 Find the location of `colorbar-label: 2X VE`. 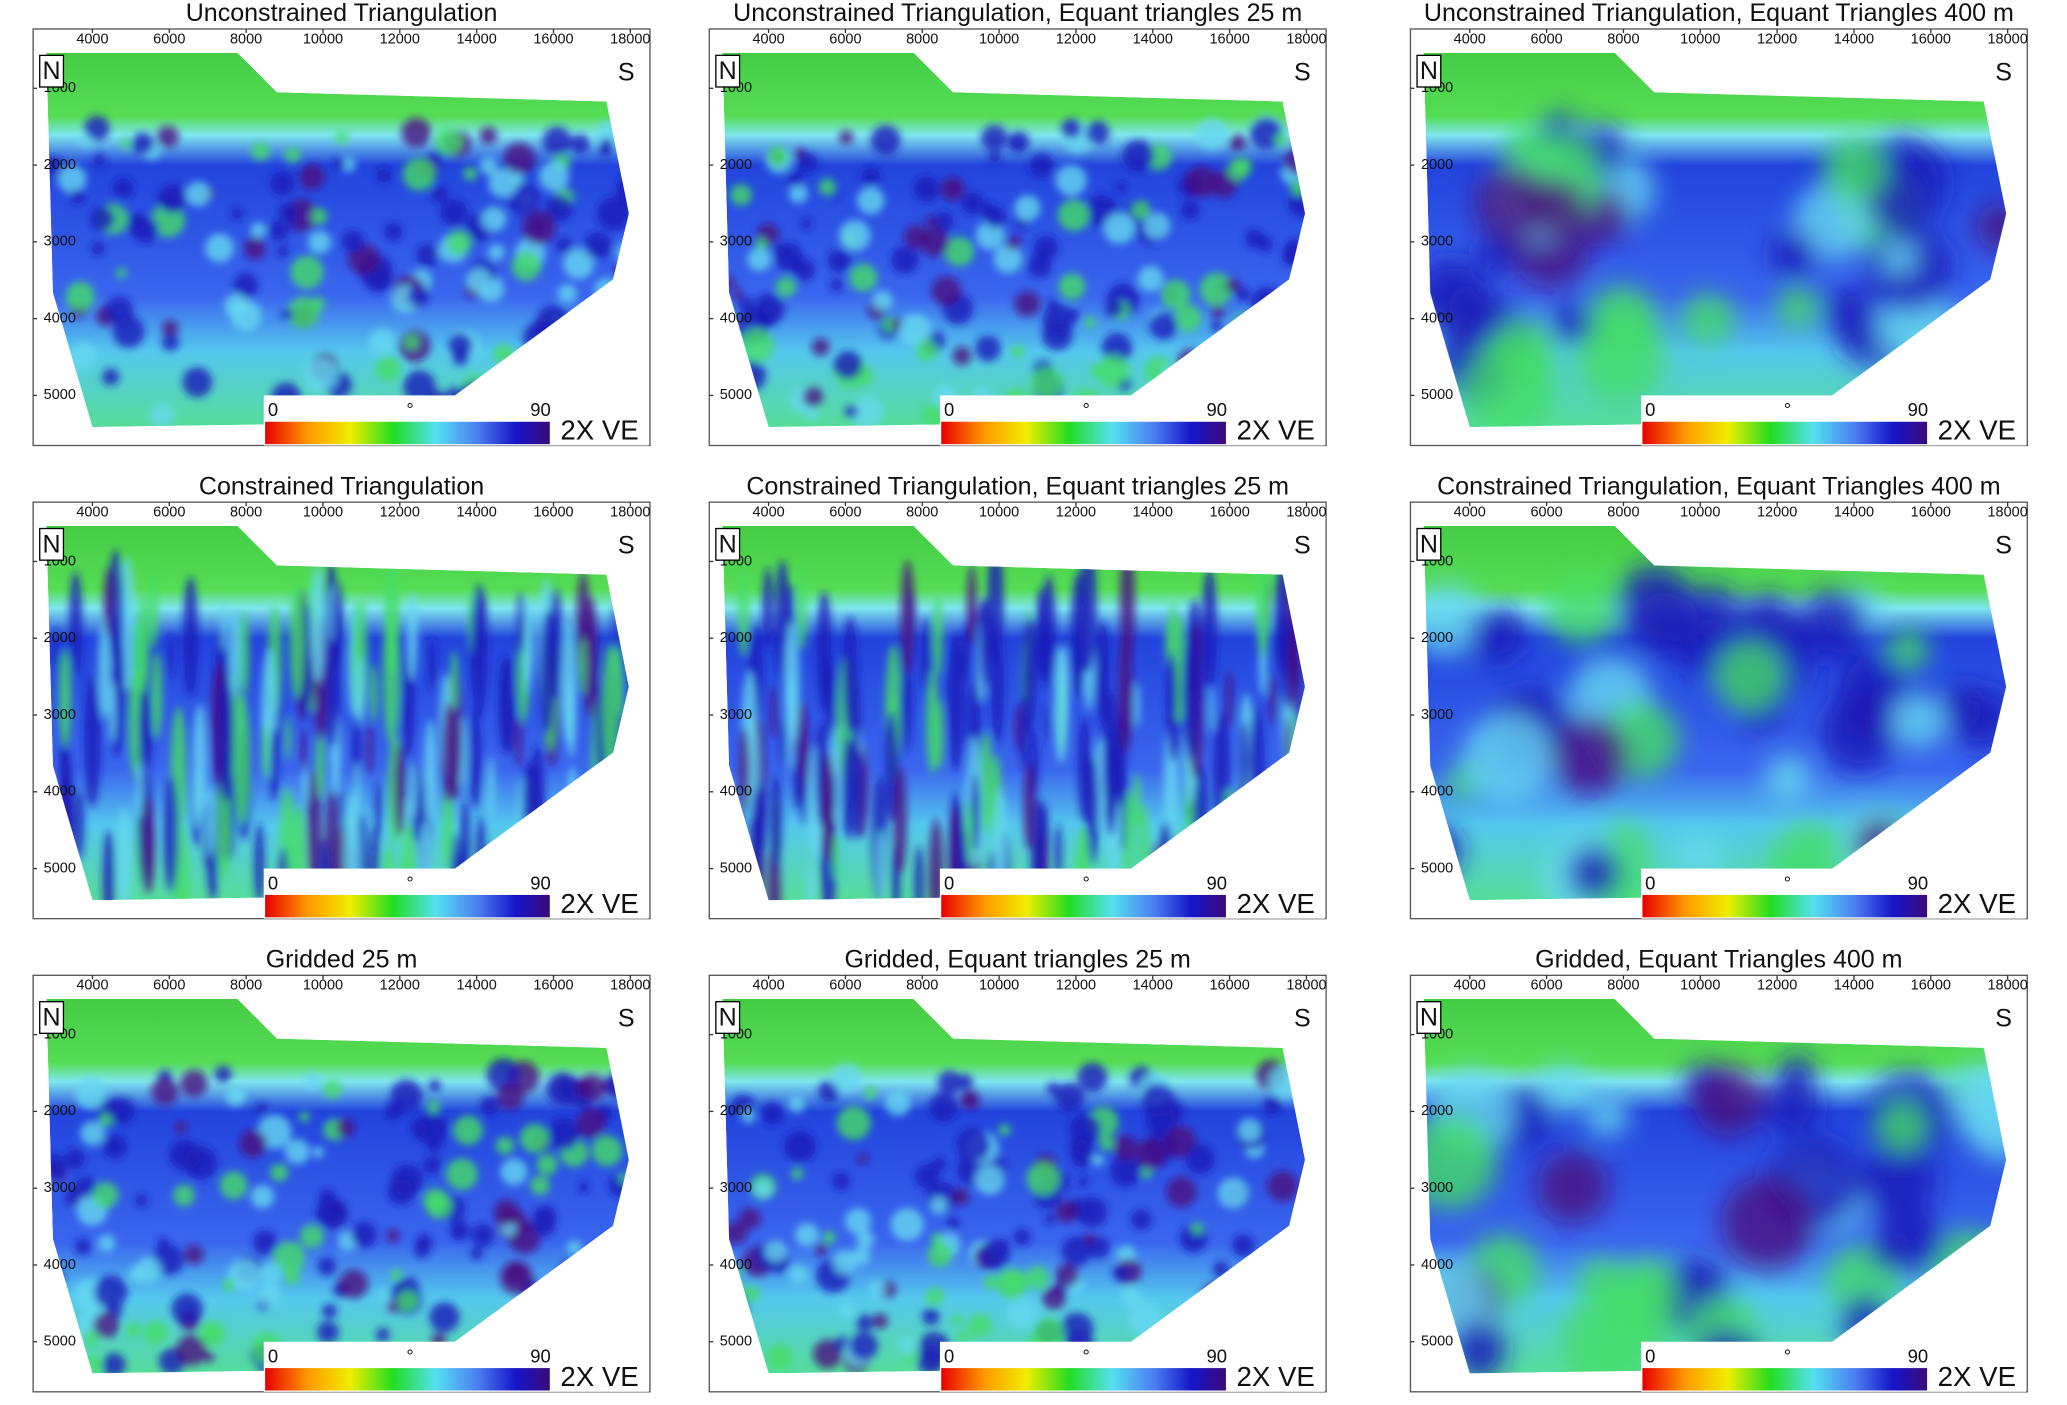

colorbar-label: 2X VE is located at coordinates (1275, 903).